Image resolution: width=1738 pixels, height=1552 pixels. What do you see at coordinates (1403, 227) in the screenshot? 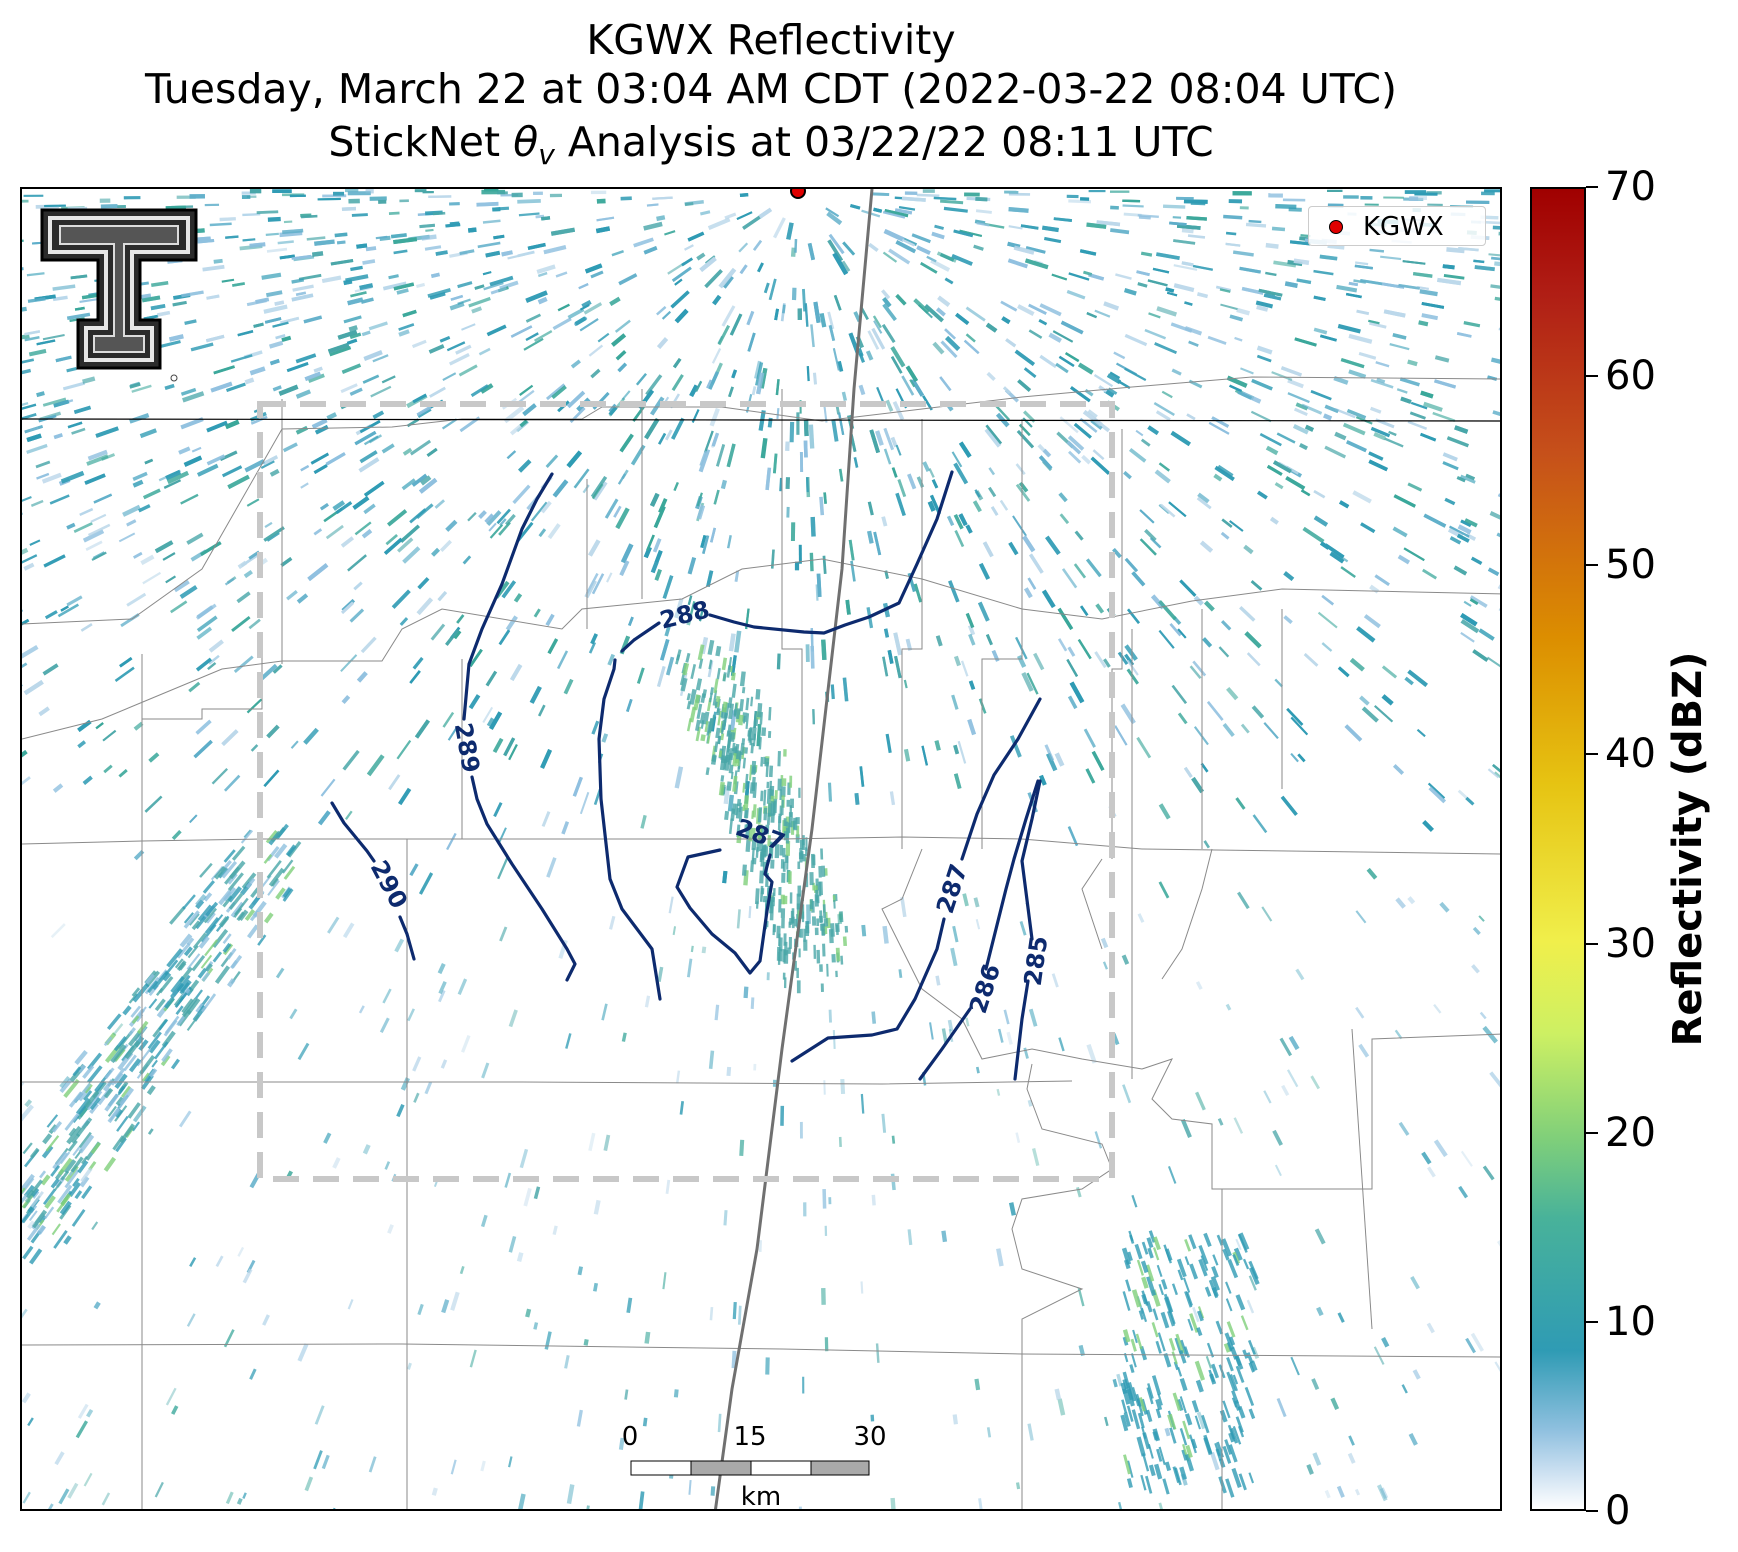
I see `radar-site-legend-label: KGWX` at bounding box center [1403, 227].